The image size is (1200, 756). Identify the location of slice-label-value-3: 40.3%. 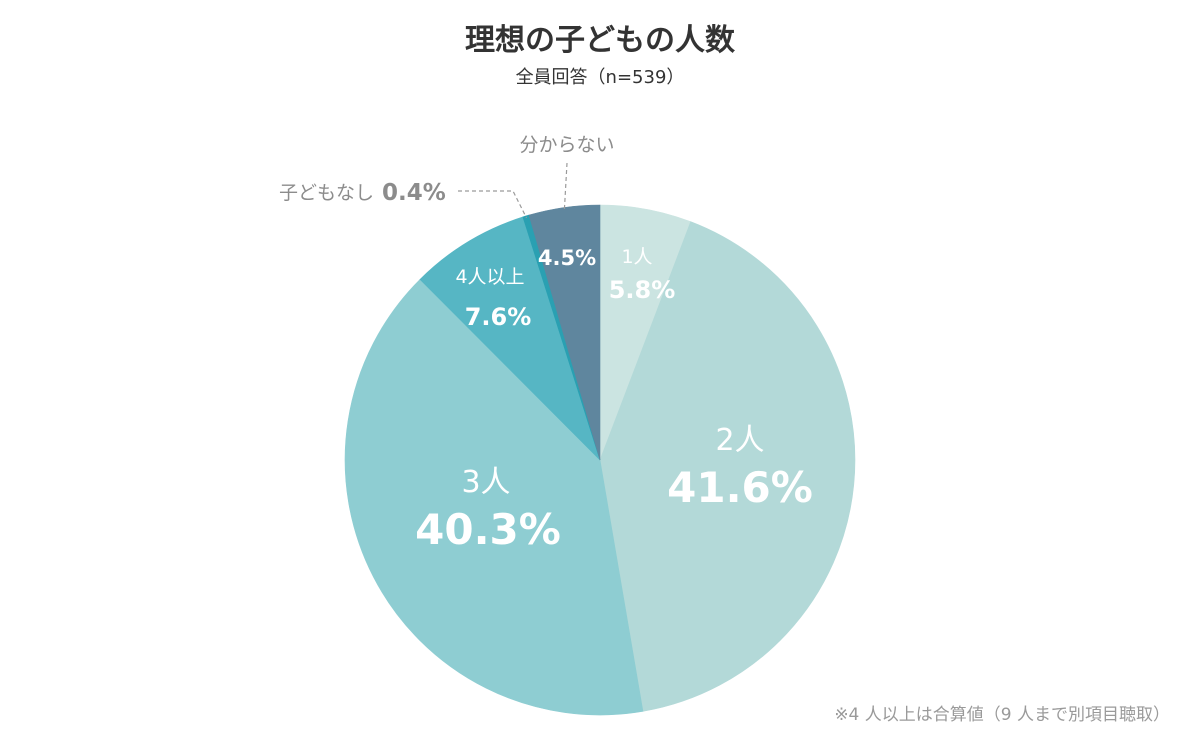
(488, 529).